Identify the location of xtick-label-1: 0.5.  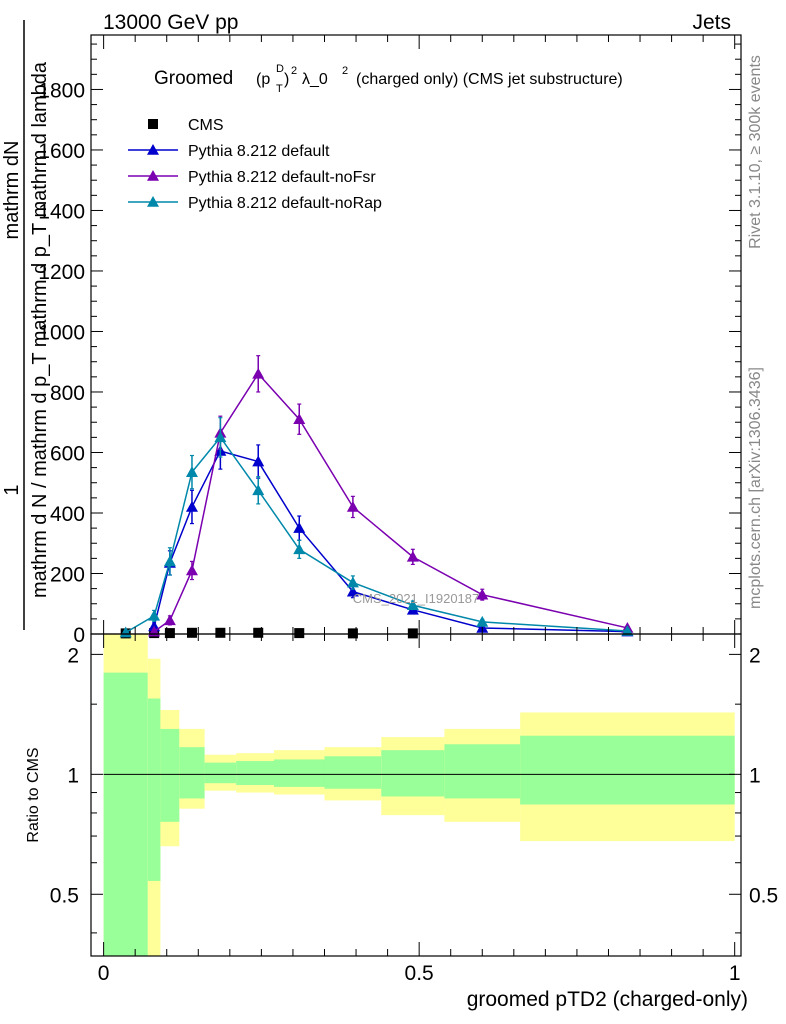
(419, 973).